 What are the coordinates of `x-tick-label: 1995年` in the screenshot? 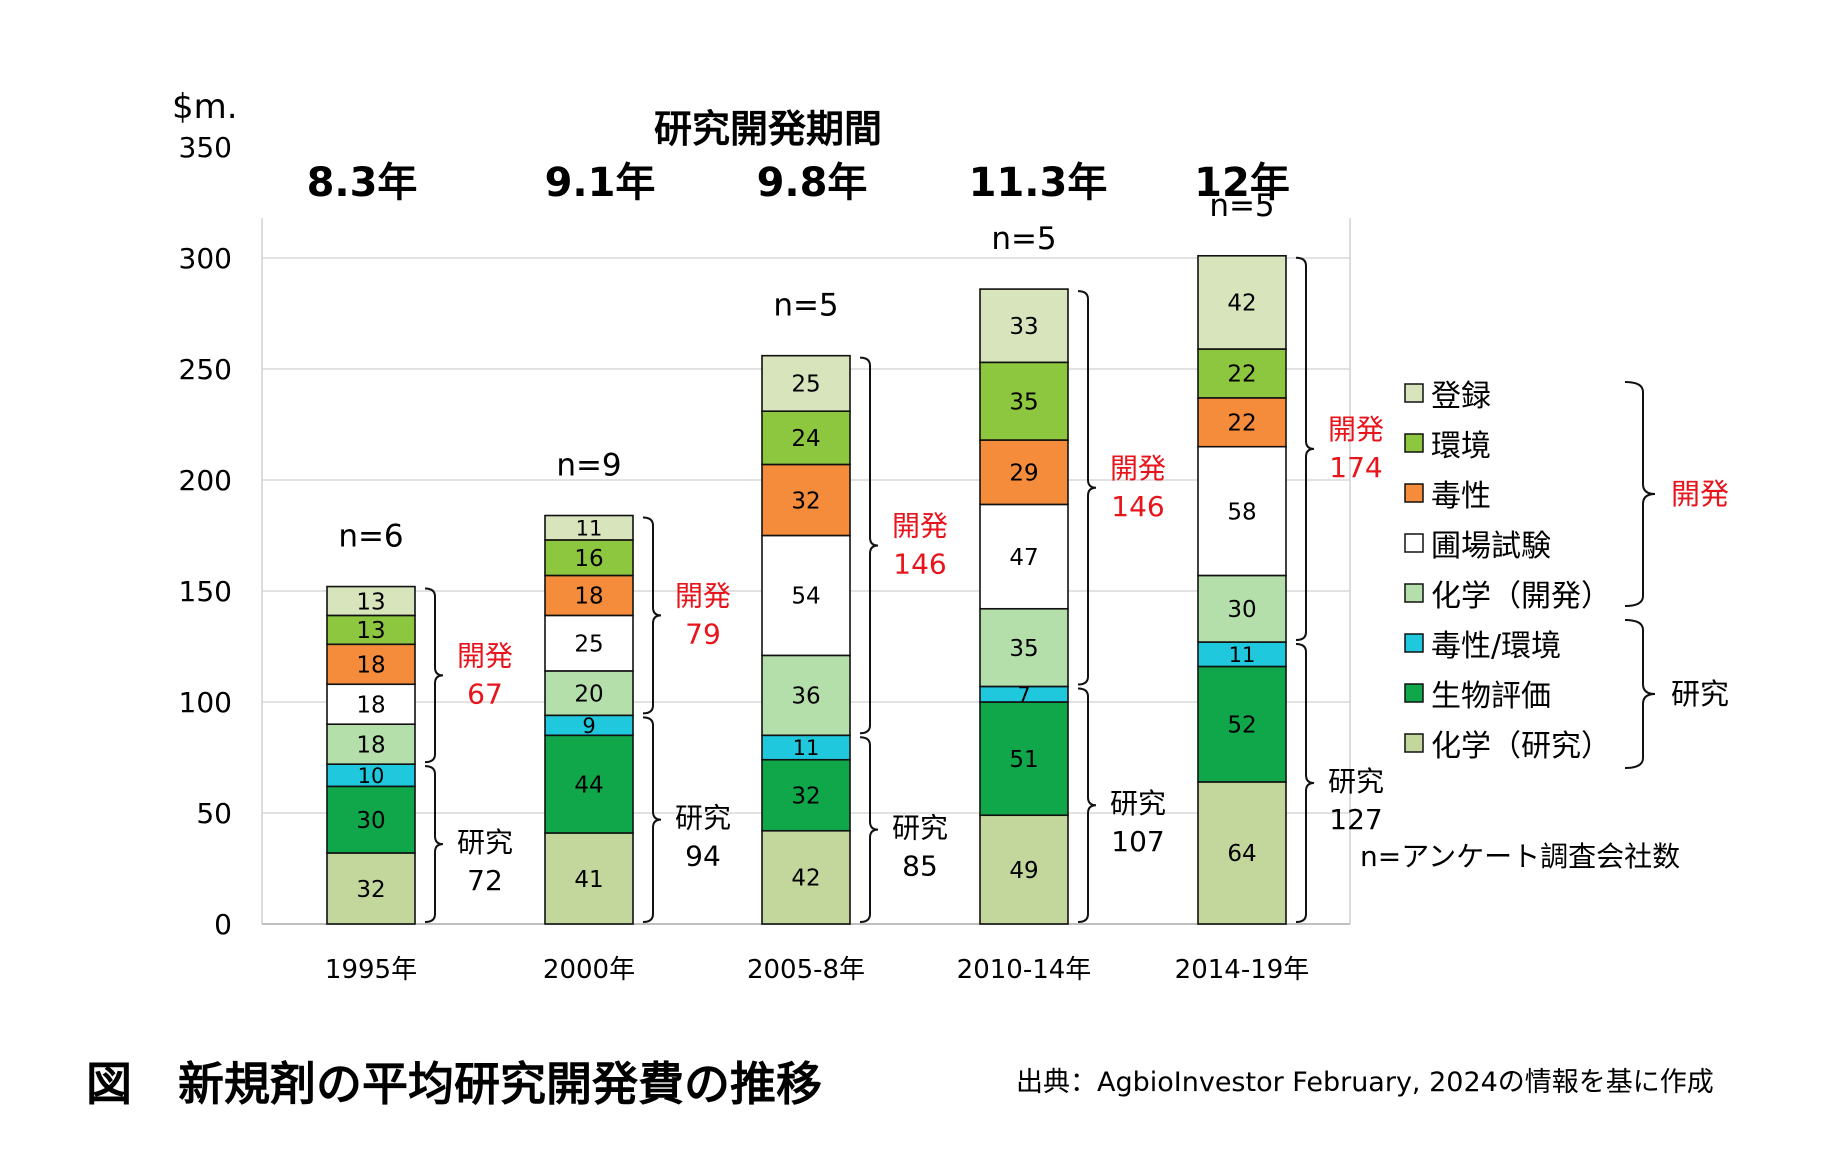 It's located at (371, 970).